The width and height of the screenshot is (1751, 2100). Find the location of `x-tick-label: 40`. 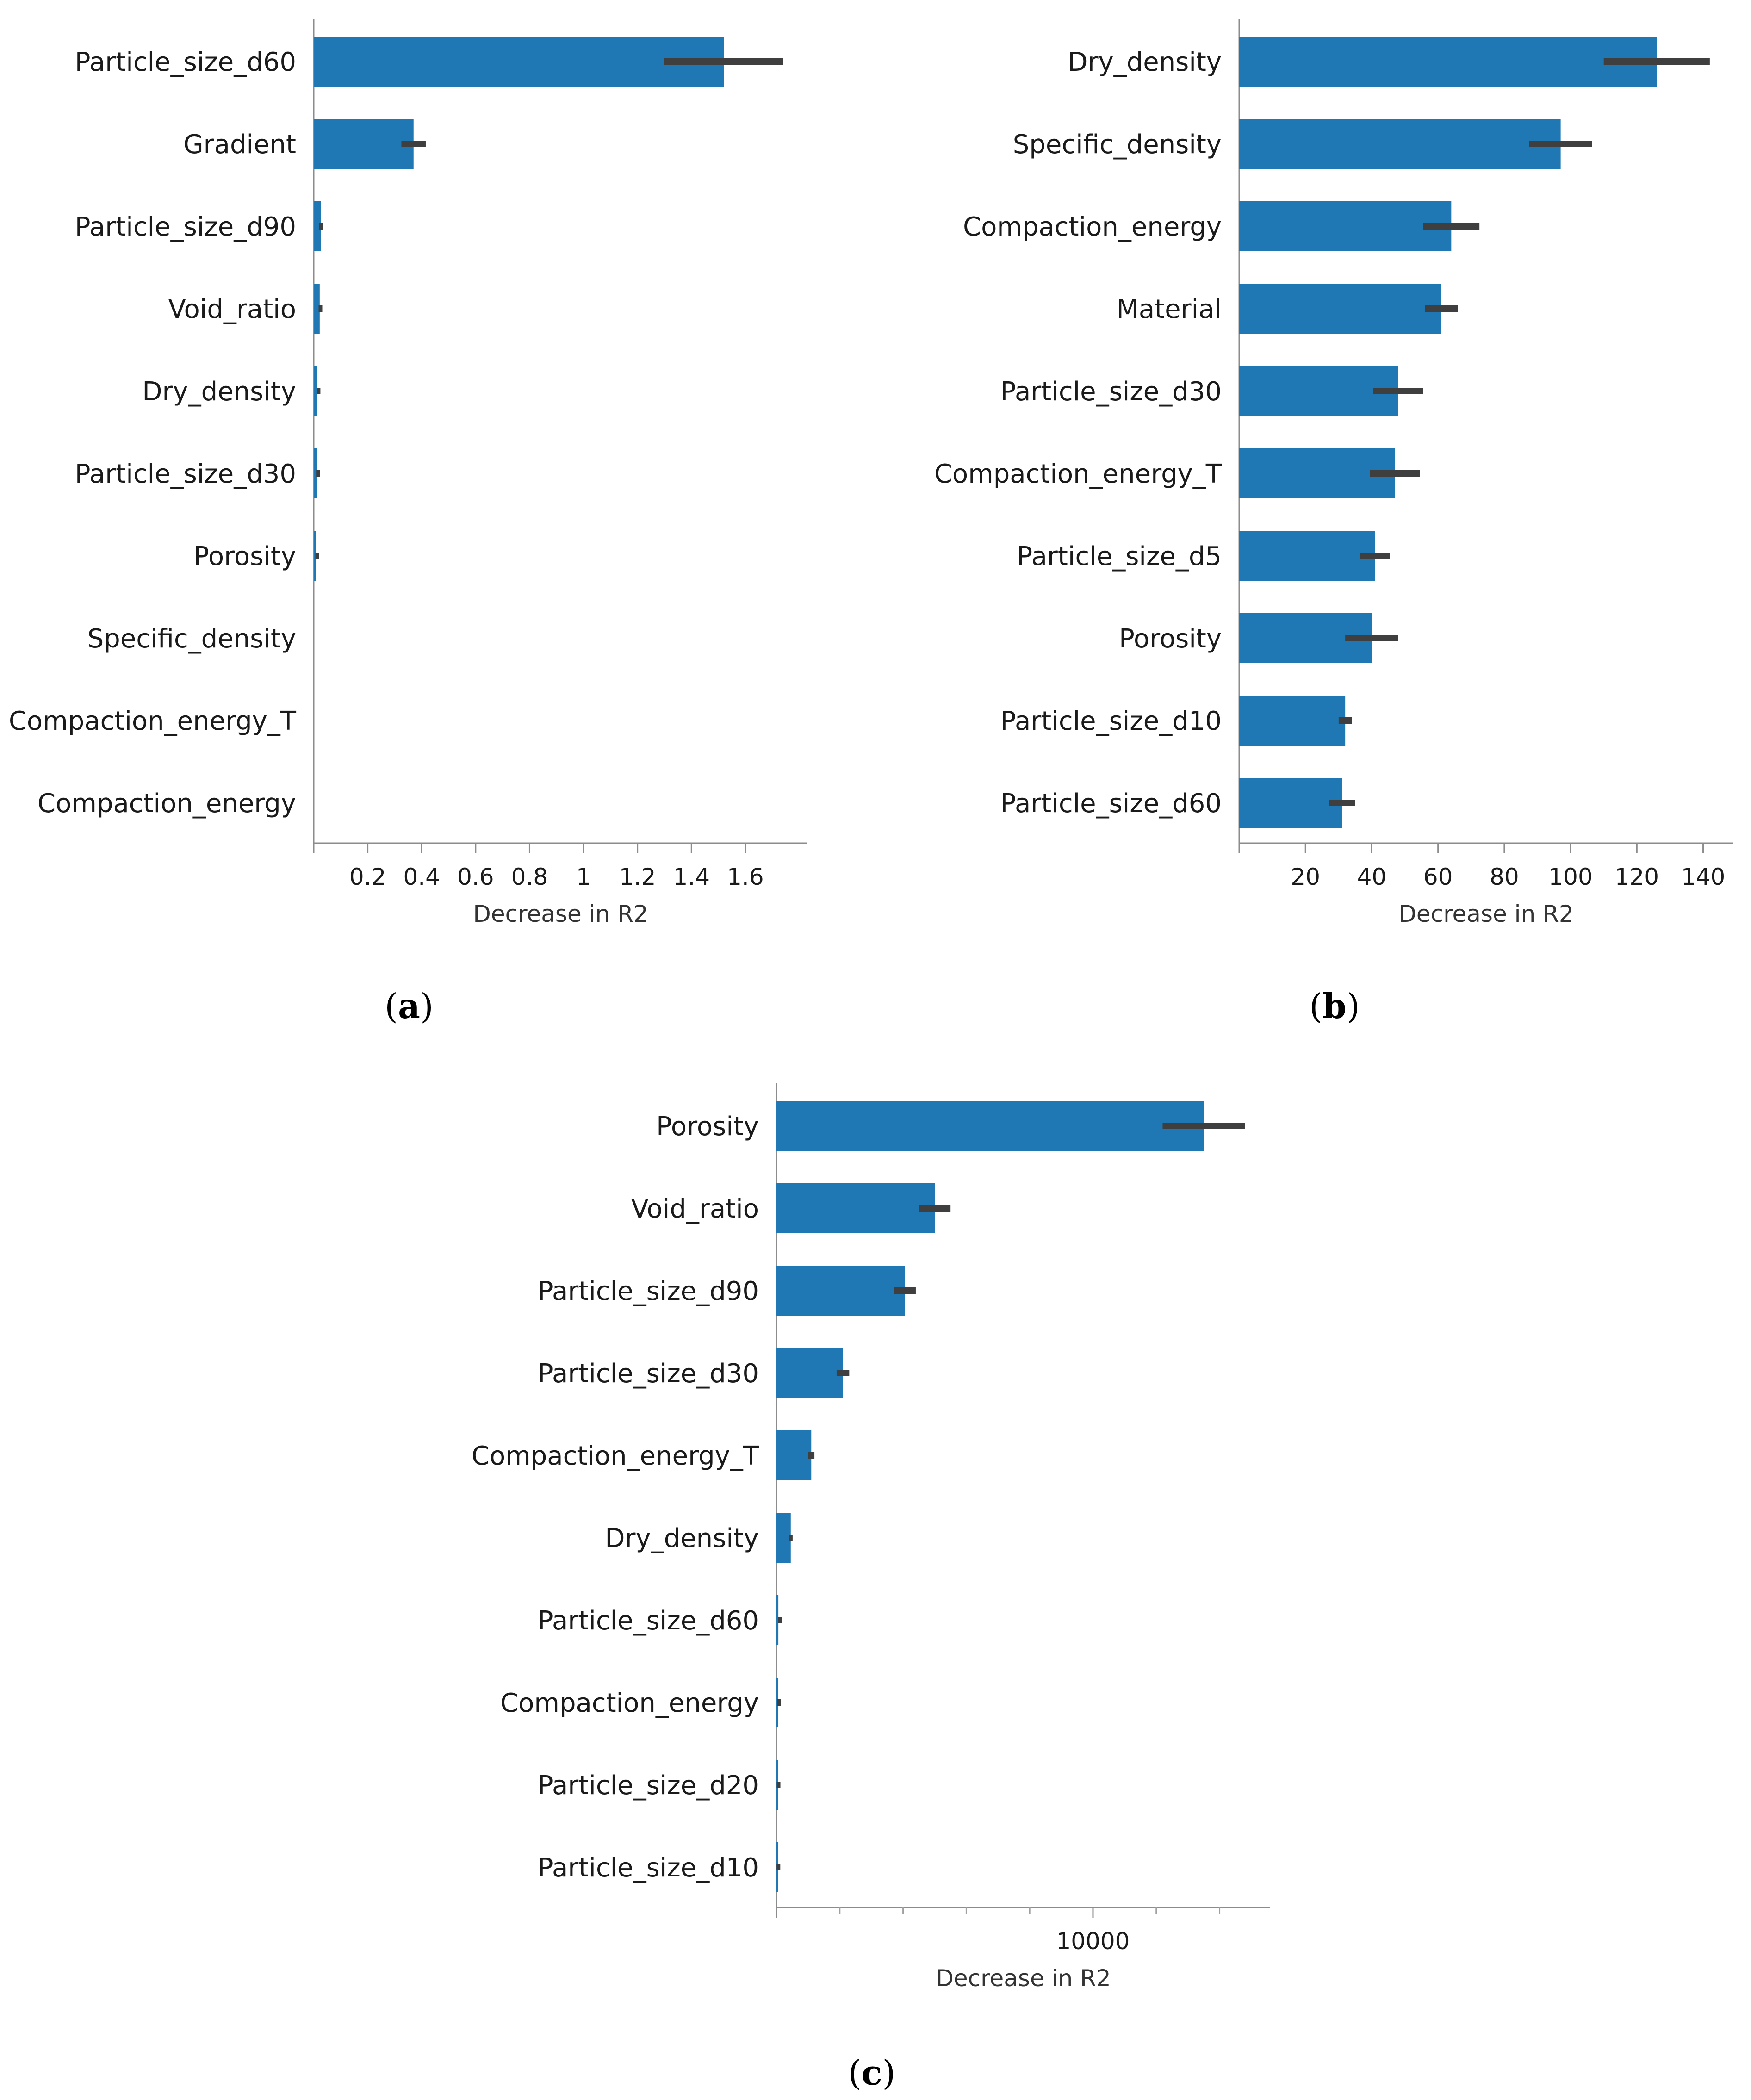

x-tick-label: 40 is located at coordinates (1372, 877).